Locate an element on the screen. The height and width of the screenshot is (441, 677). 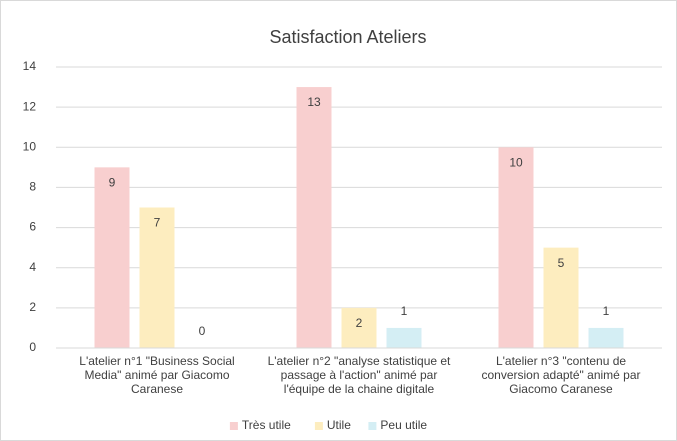
data-label: 5 is located at coordinates (561, 263).